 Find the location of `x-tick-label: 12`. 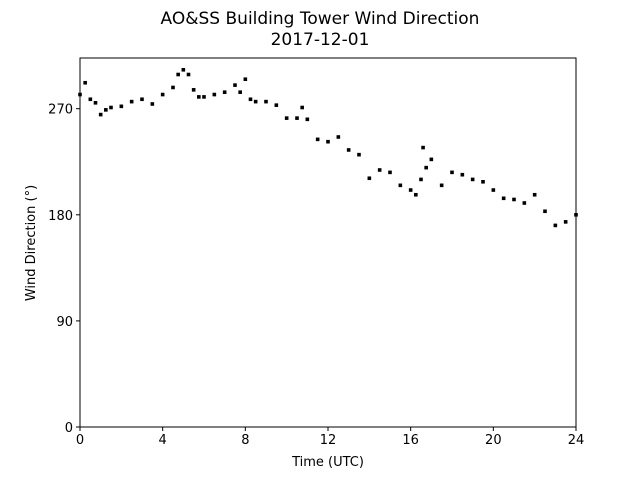

x-tick-label: 12 is located at coordinates (328, 440).